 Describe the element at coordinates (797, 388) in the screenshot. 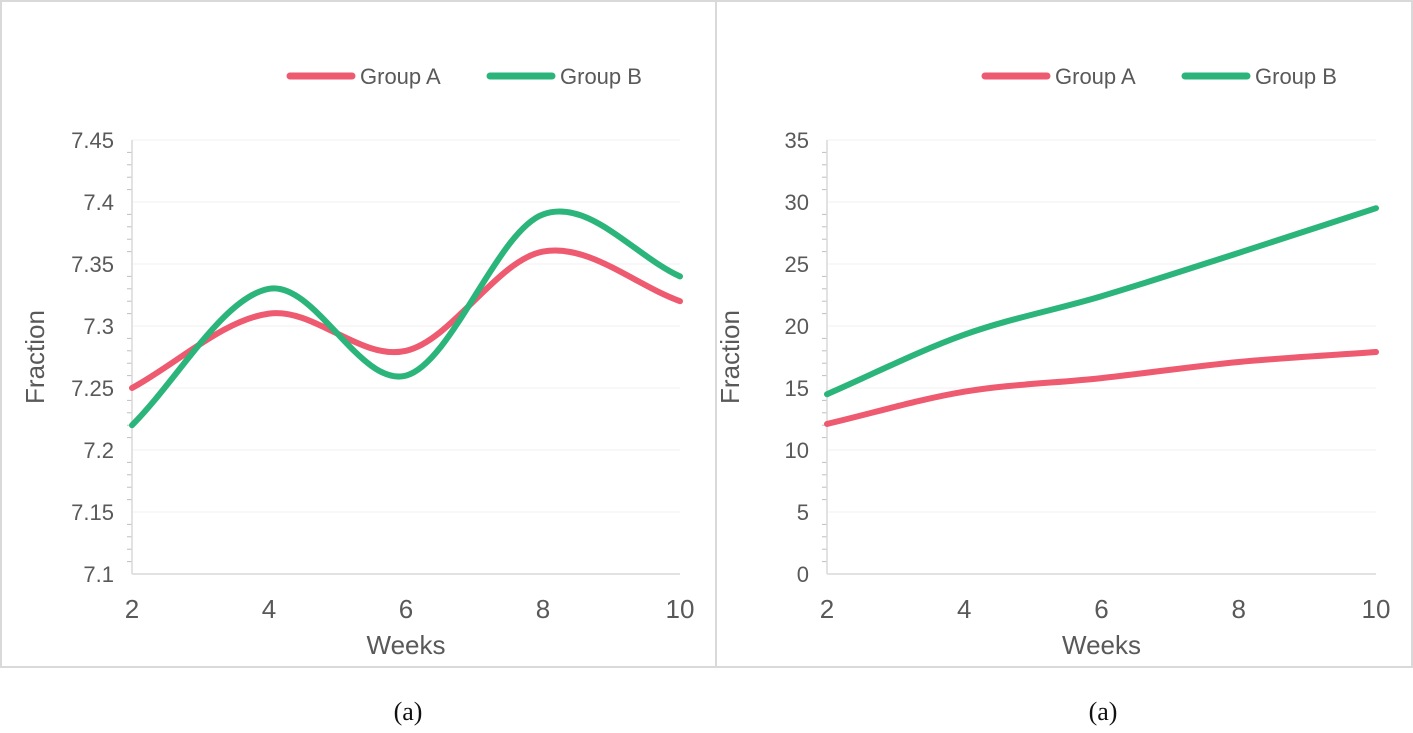

I see `y-tick-label: 15` at that location.